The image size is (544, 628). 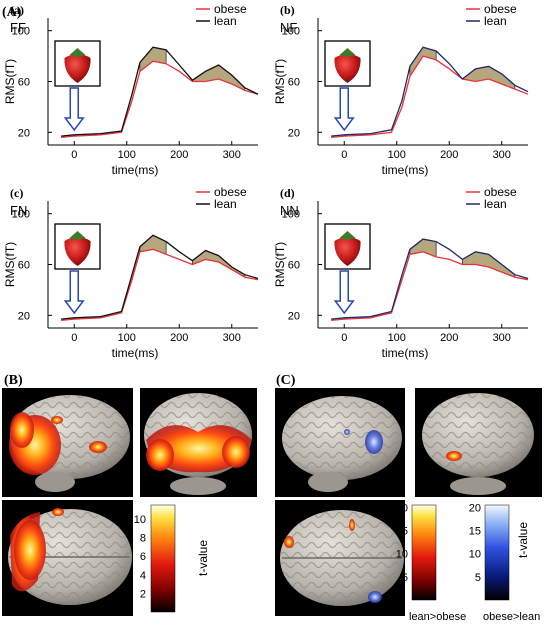 I want to click on condition-label: NF, so click(x=288, y=27).